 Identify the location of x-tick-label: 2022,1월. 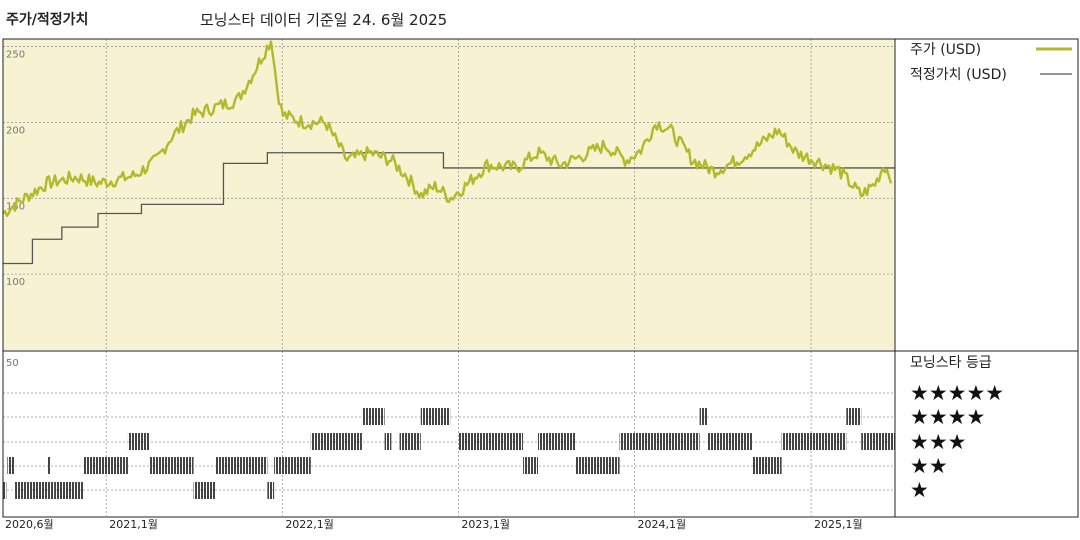
(309, 524).